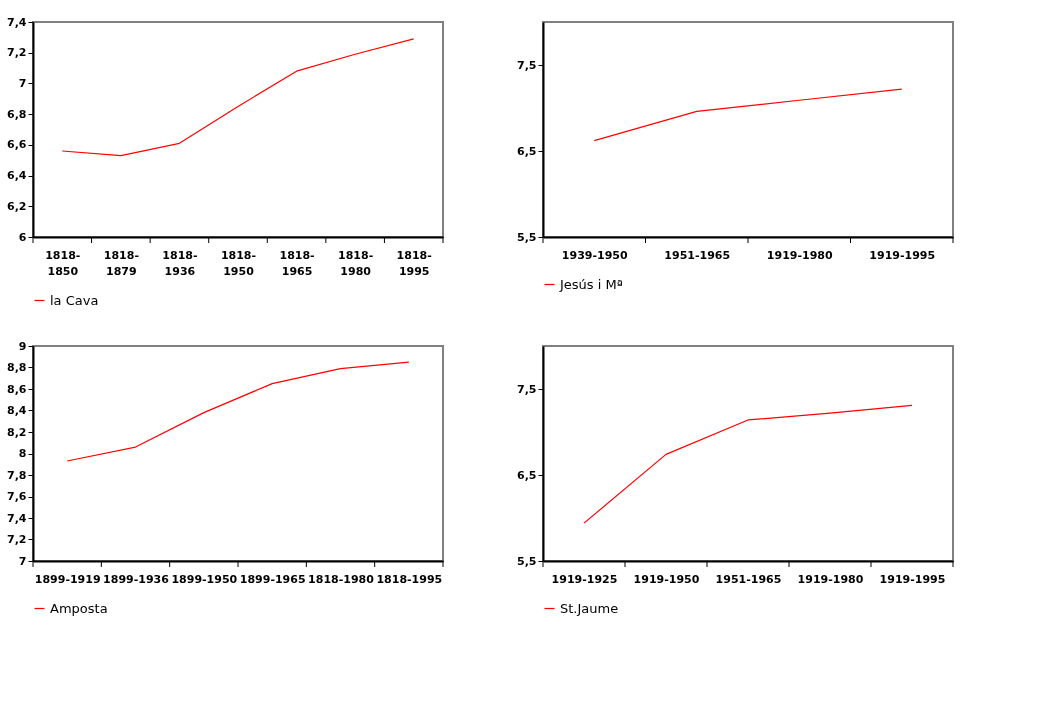 This screenshot has height=713, width=1055. What do you see at coordinates (67, 579) in the screenshot?
I see `x-tick-label: 1899-1919` at bounding box center [67, 579].